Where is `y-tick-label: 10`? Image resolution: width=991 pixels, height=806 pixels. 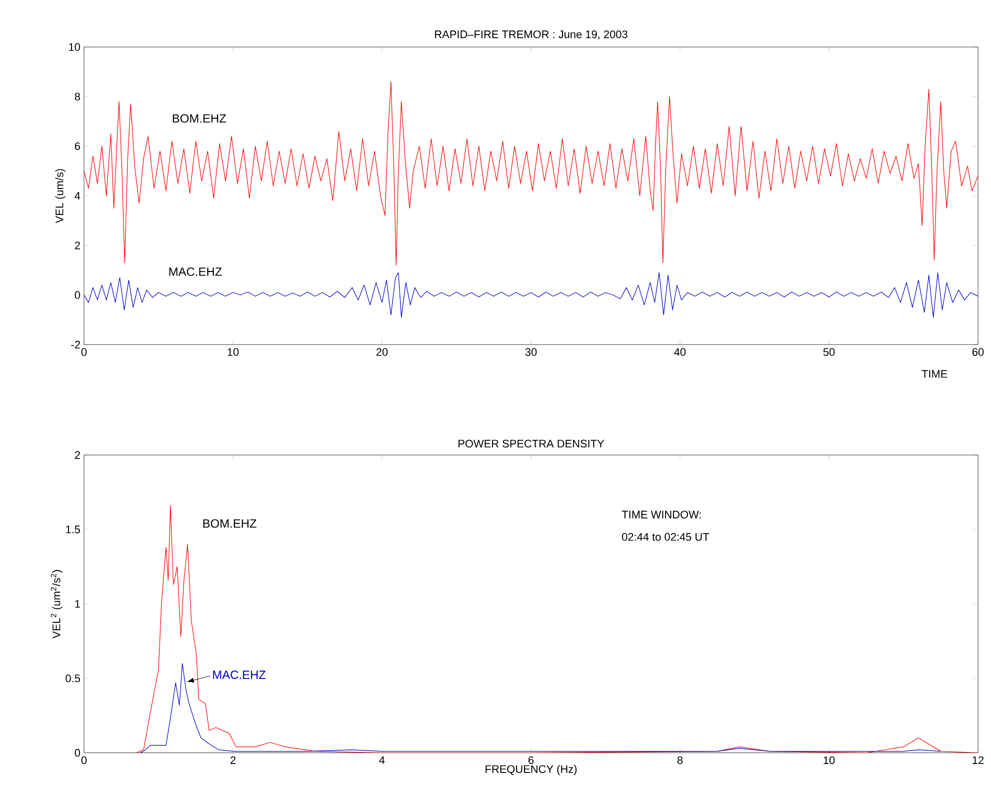
y-tick-label: 10 is located at coordinates (74, 47).